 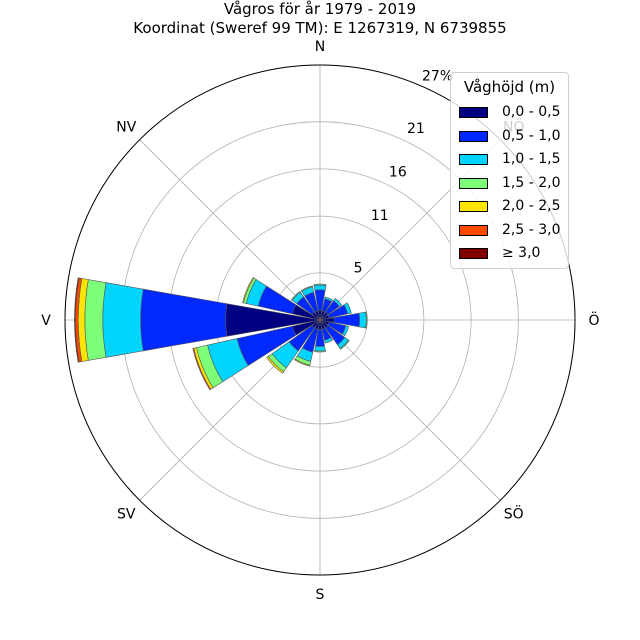 What do you see at coordinates (531, 206) in the screenshot?
I see `legend-label: 2,0 - 2,5` at bounding box center [531, 206].